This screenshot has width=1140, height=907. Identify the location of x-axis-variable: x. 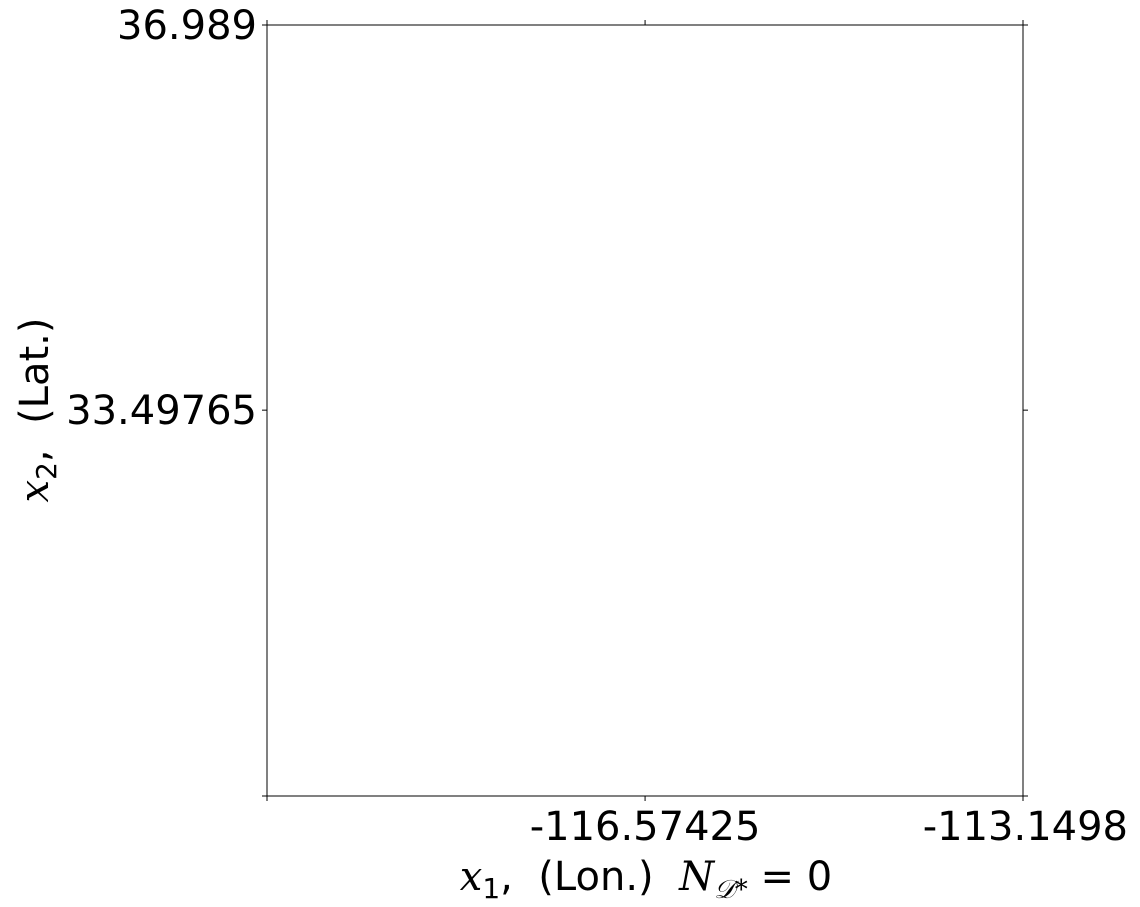
(471, 877).